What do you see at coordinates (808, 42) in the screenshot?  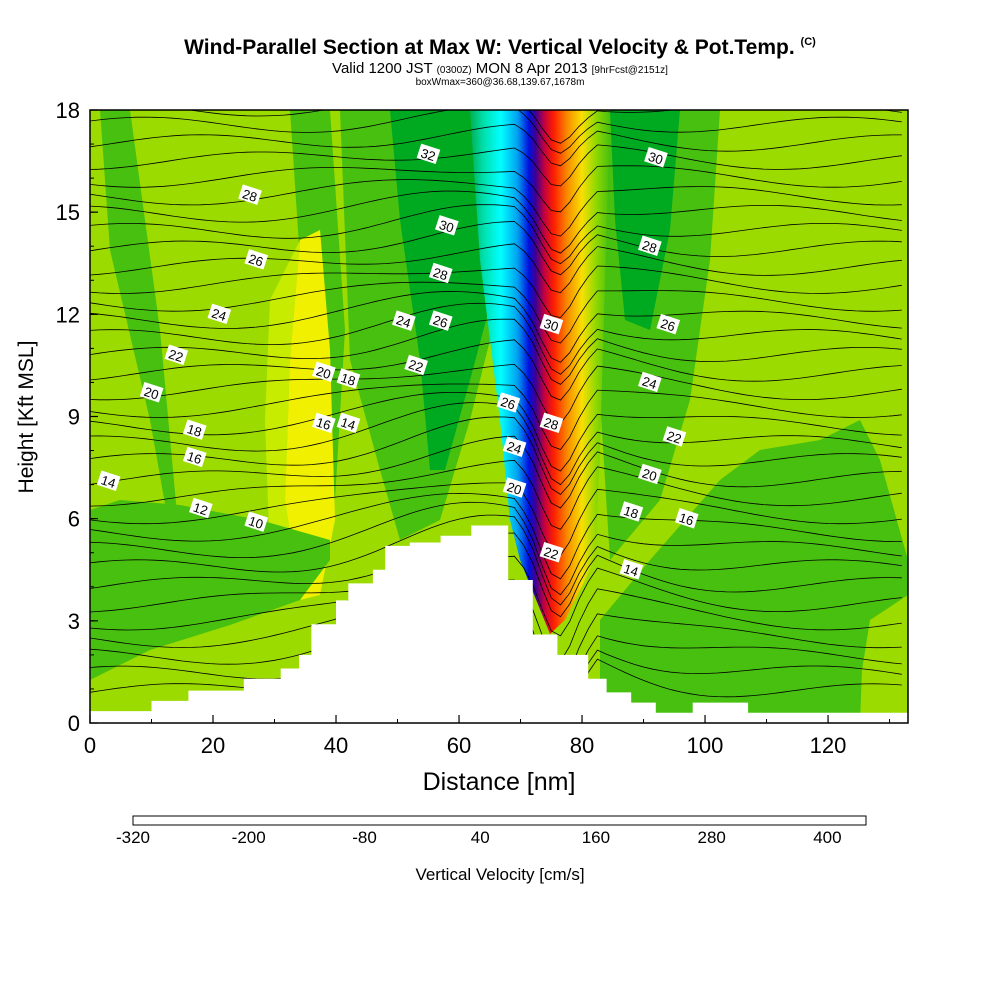 I see `copyright-mark: (C)` at bounding box center [808, 42].